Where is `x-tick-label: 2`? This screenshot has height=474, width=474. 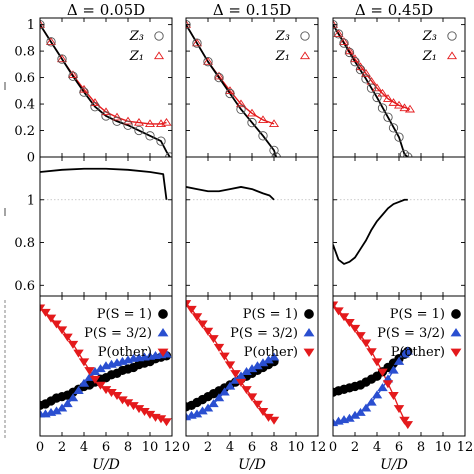 x-tick-label: 2 is located at coordinates (355, 447).